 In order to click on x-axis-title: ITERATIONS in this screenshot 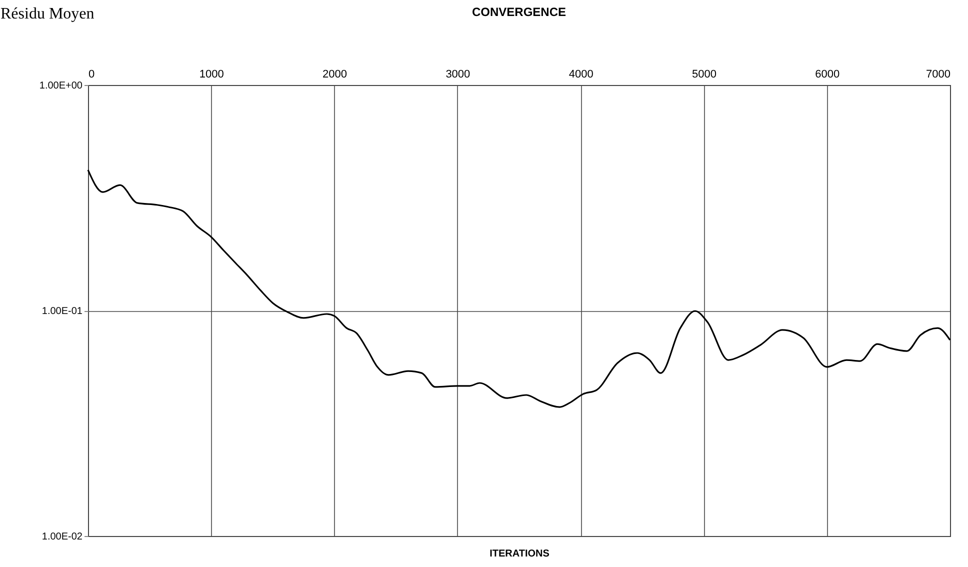, I will do `click(520, 554)`.